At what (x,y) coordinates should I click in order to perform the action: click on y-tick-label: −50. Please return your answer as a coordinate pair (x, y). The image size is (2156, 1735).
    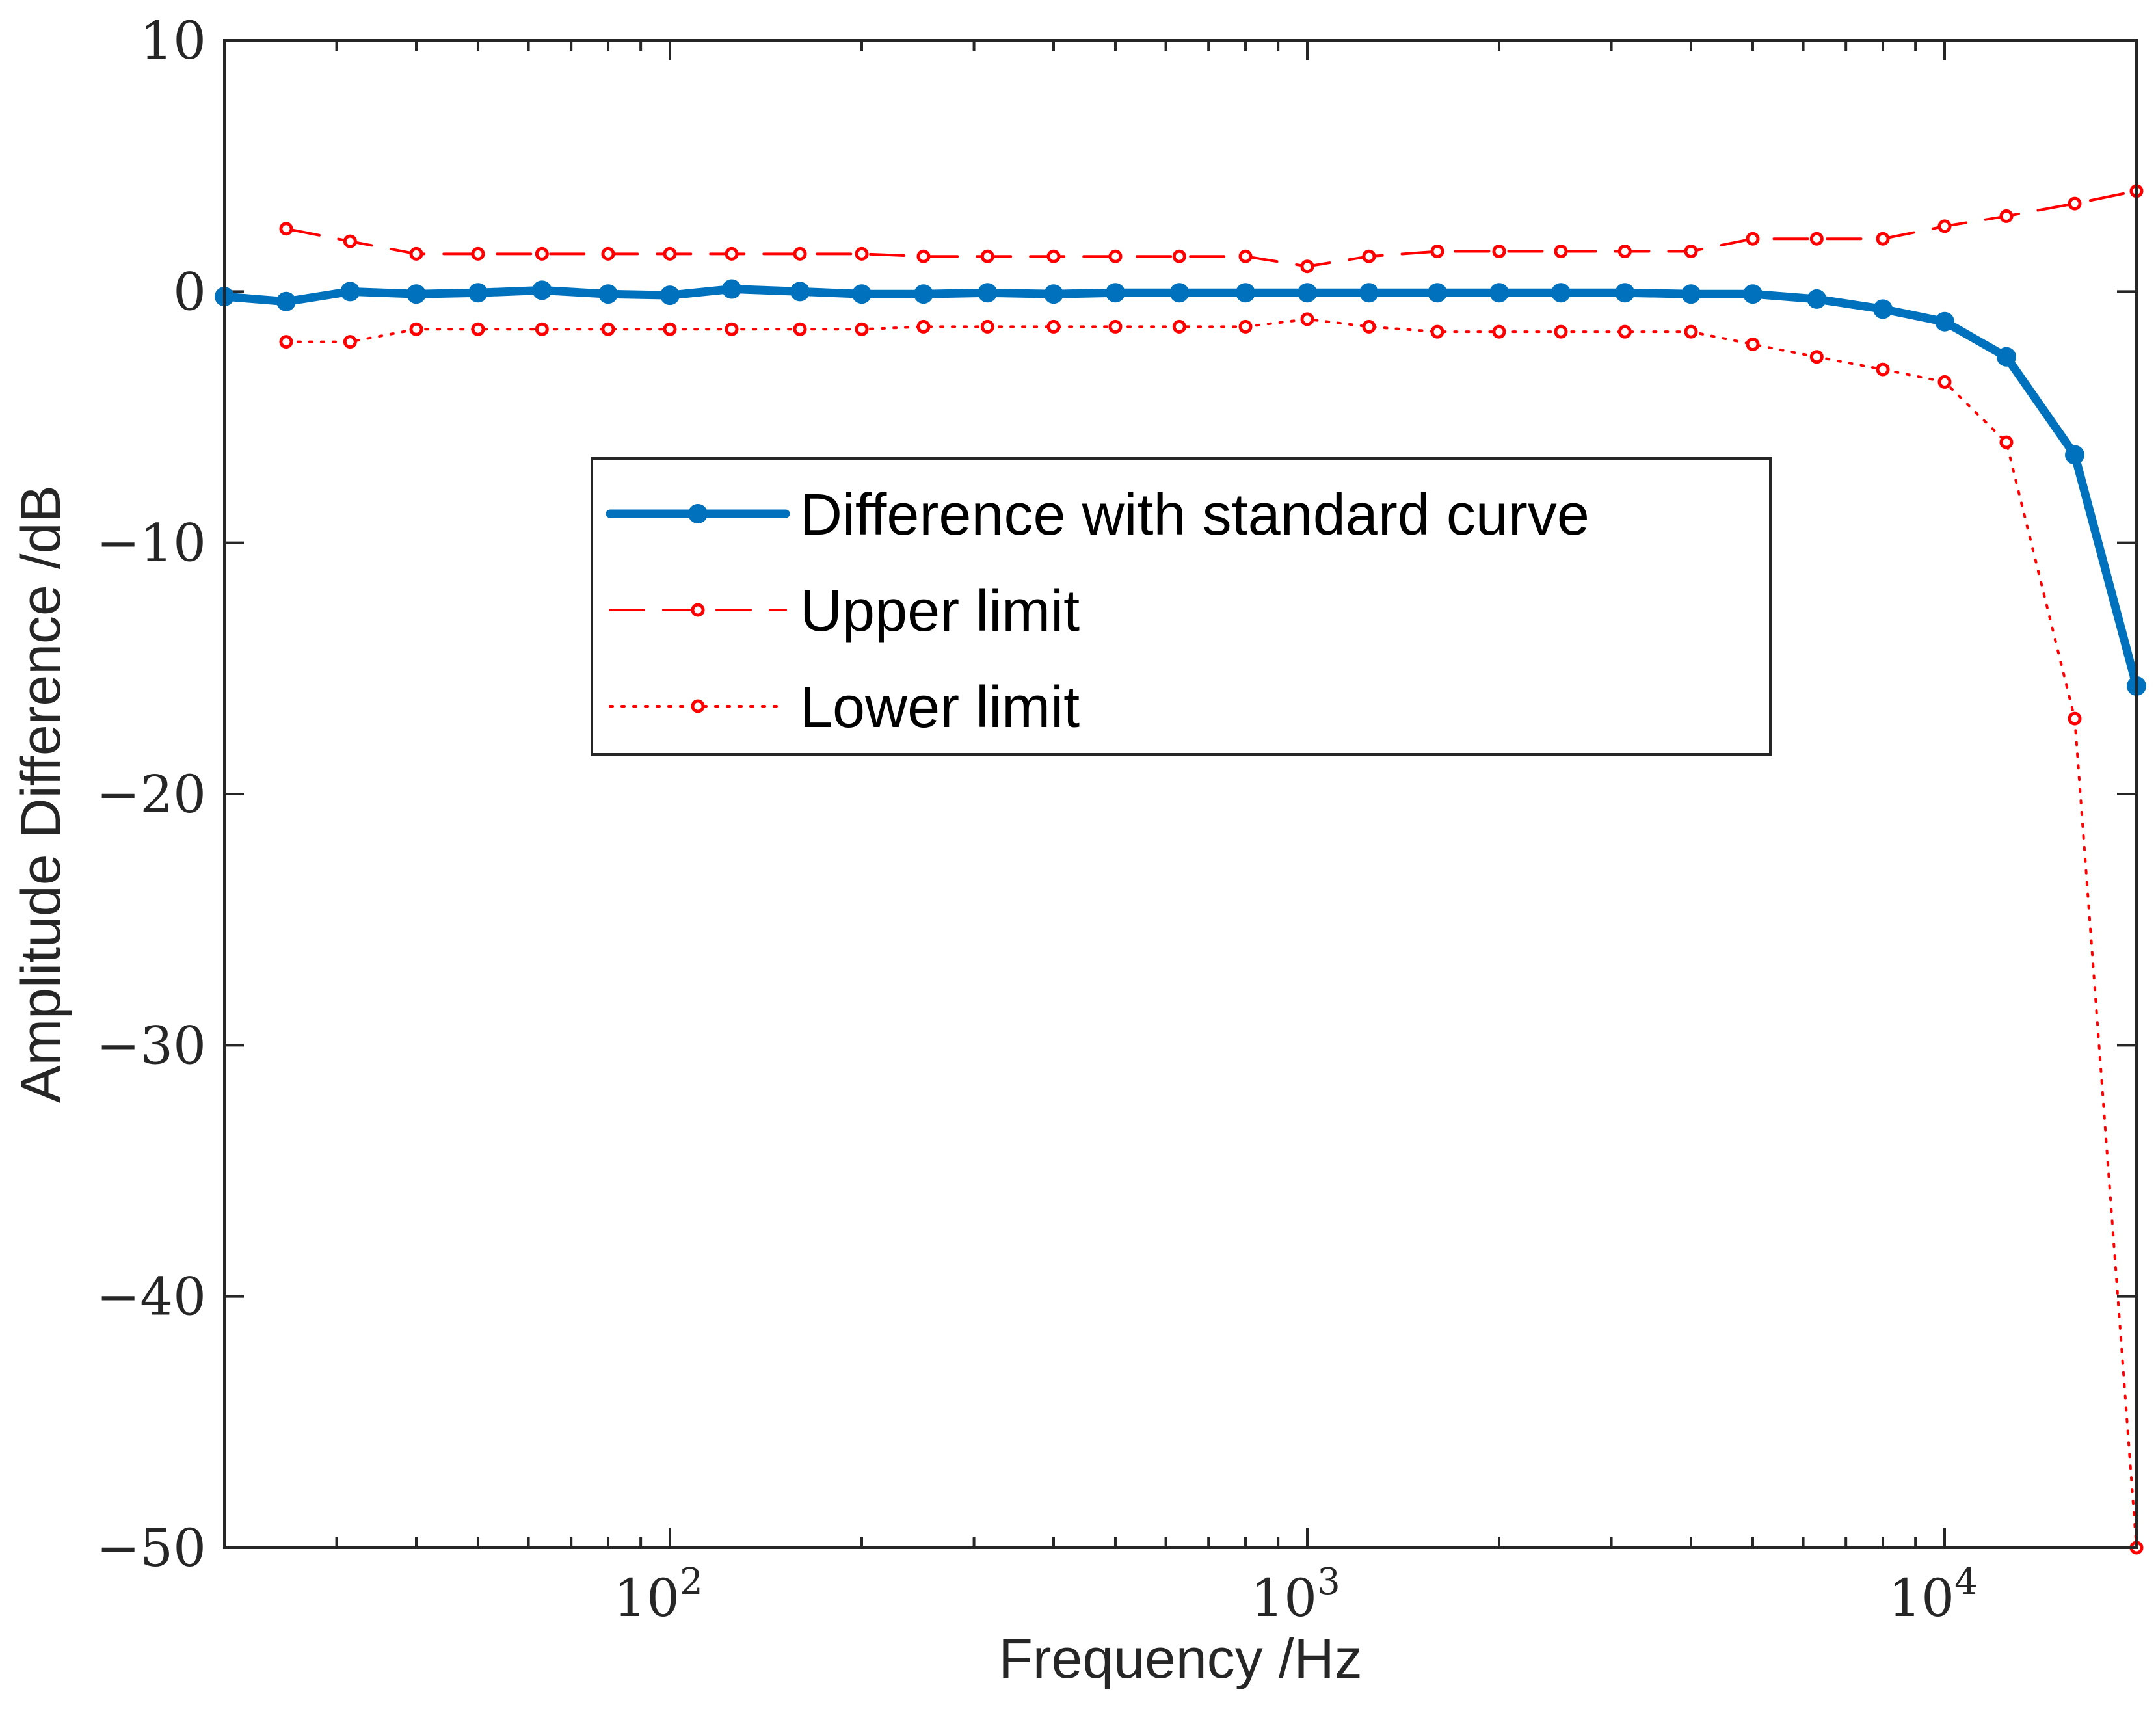
    Looking at the image, I should click on (151, 1548).